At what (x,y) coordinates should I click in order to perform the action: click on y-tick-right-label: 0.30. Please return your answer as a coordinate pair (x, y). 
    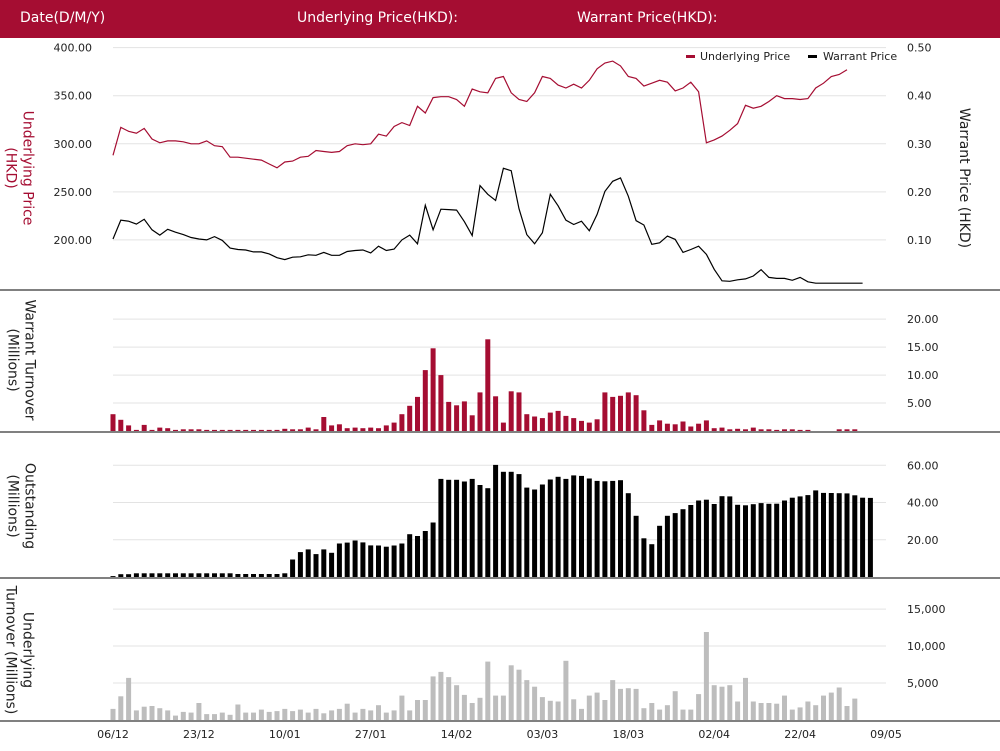
    Looking at the image, I should click on (919, 144).